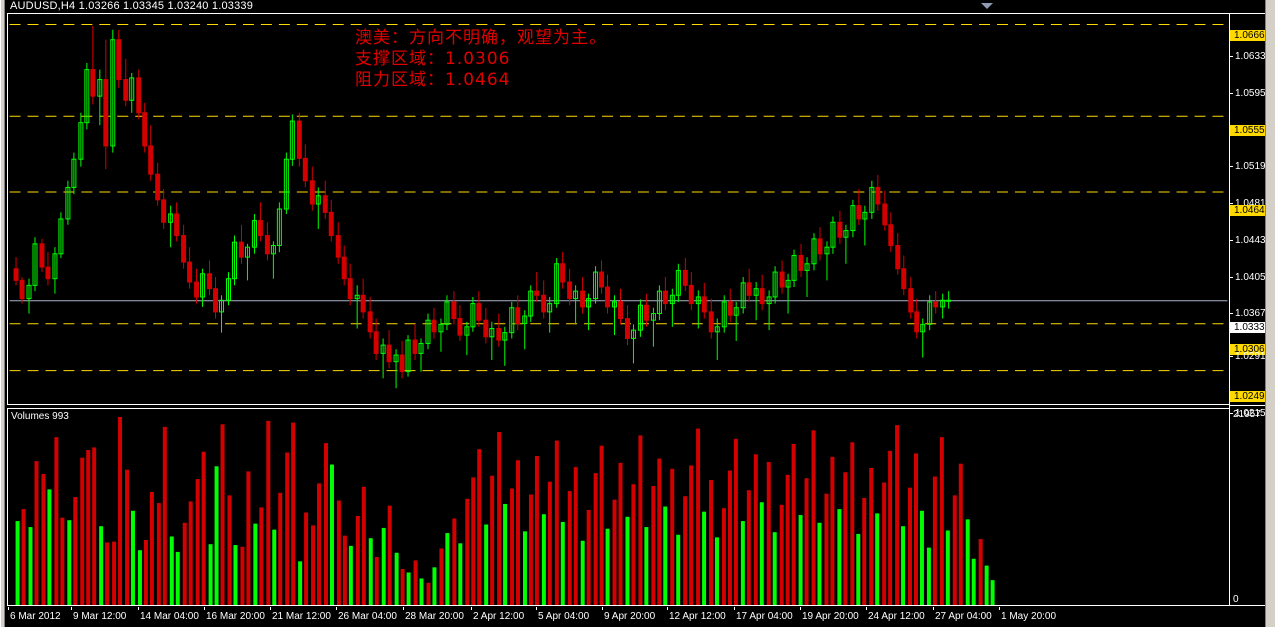  I want to click on price-tick-1-04430: 1.04430, so click(1247, 240).